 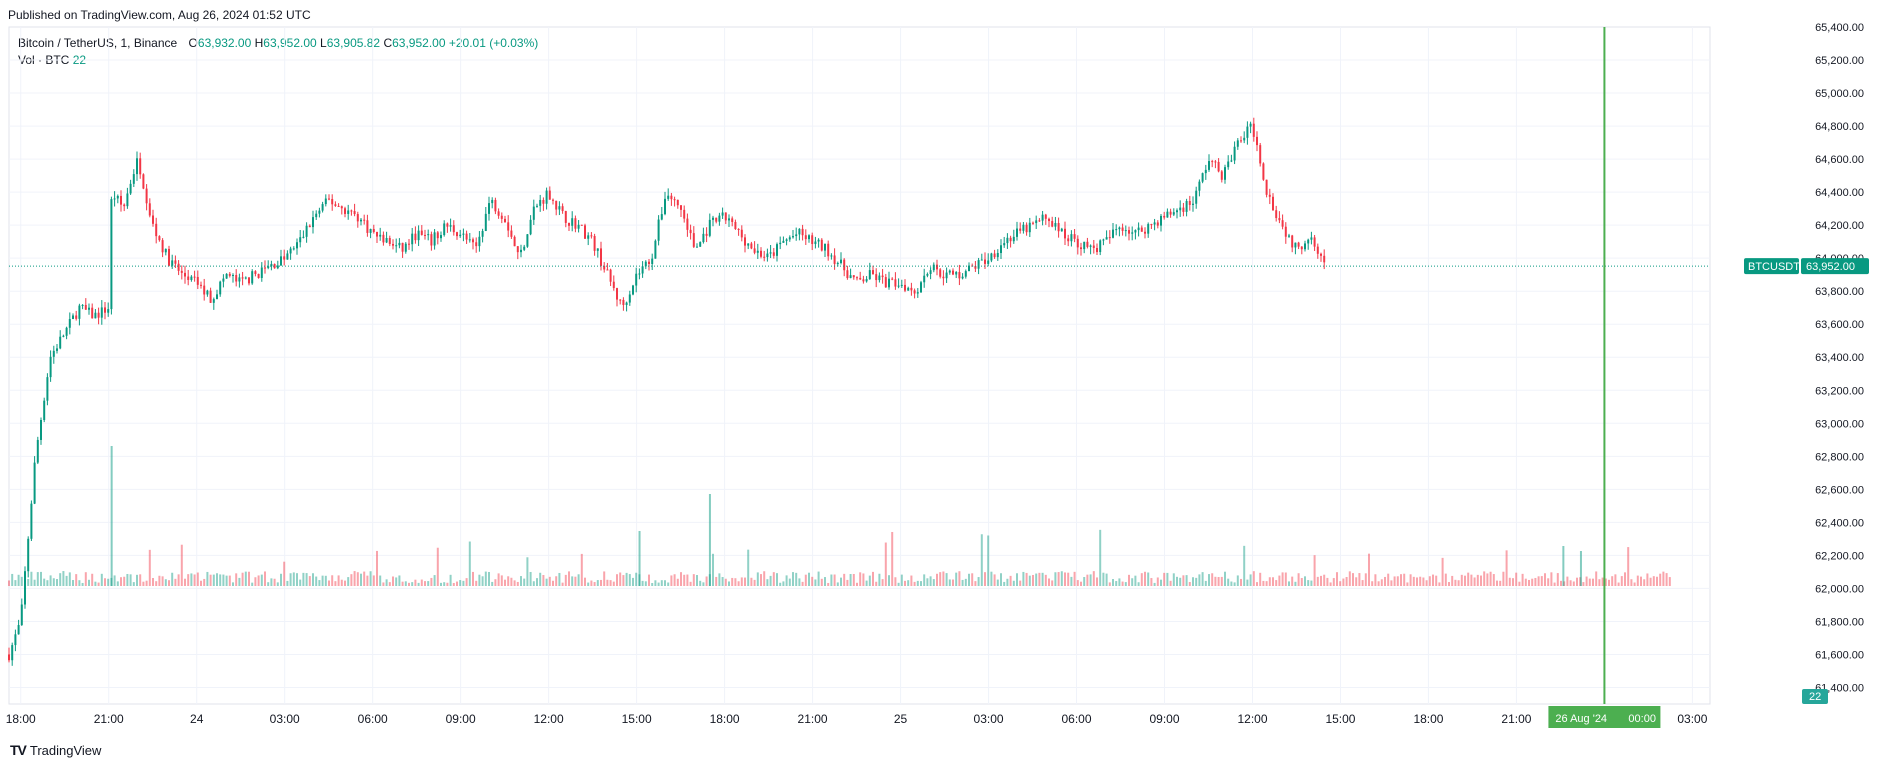 I want to click on price-badge: BTCUSDT 63,952.00, so click(x=1806, y=266).